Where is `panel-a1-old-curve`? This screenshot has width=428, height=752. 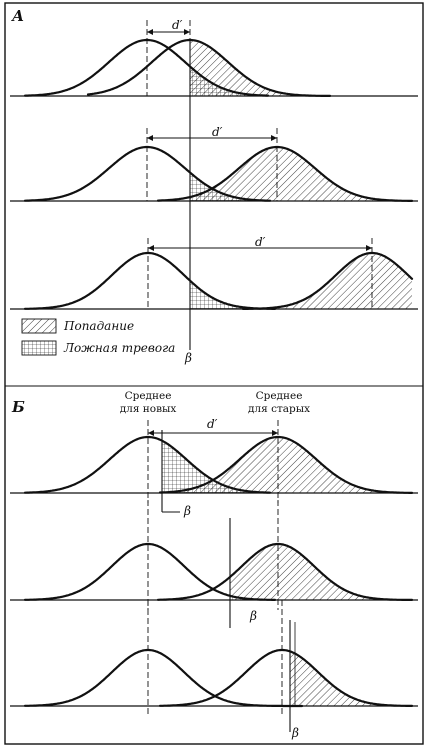
panel-a1-old-curve is located at coordinates (209, 67).